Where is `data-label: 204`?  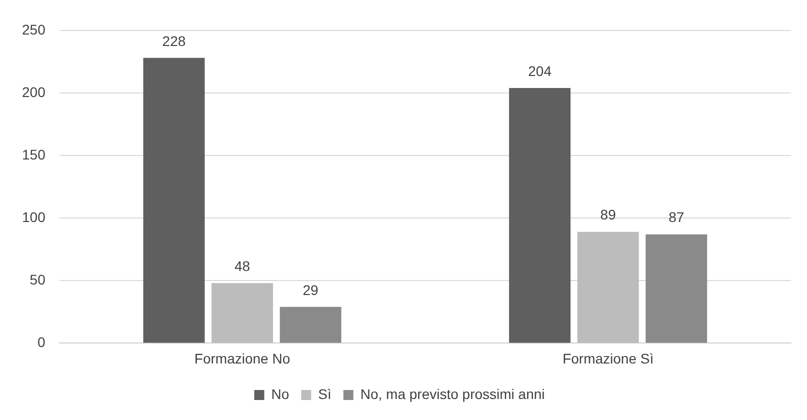
data-label: 204 is located at coordinates (540, 70).